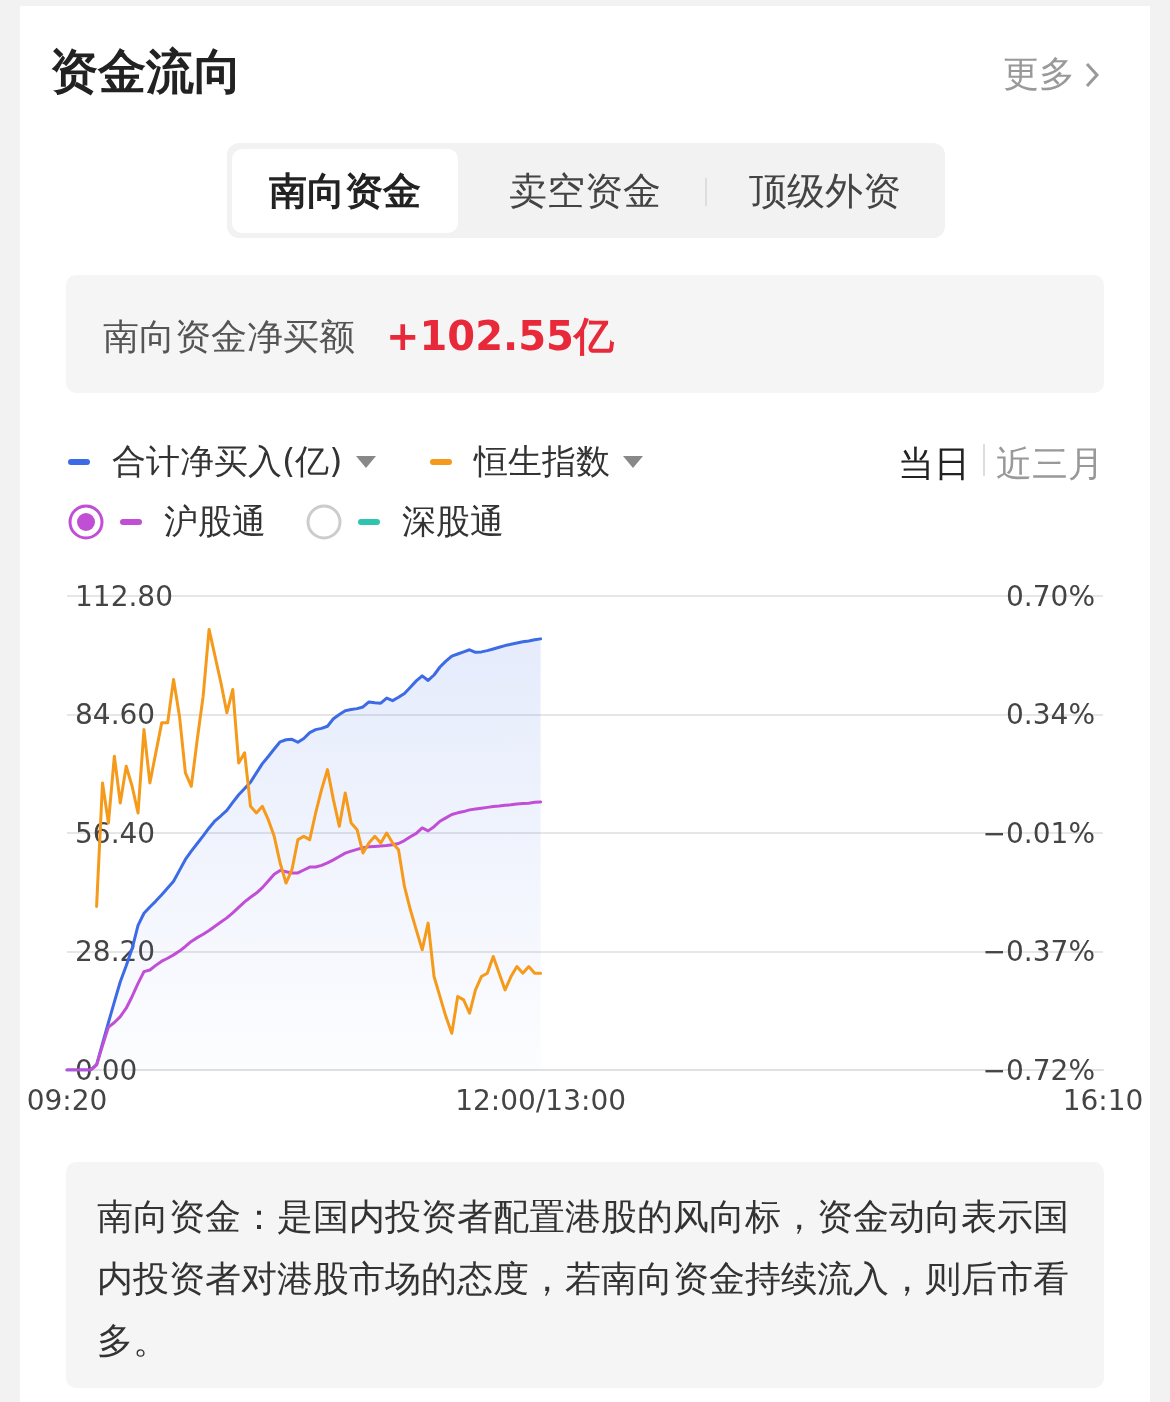 This screenshot has height=1402, width=1170. I want to click on y-tick-label: 112.80, so click(124, 596).